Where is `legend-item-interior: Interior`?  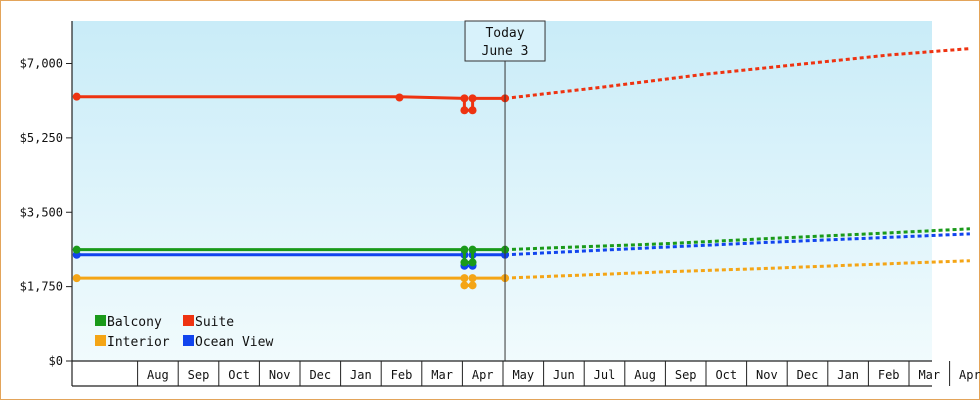 legend-item-interior: Interior is located at coordinates (132, 342).